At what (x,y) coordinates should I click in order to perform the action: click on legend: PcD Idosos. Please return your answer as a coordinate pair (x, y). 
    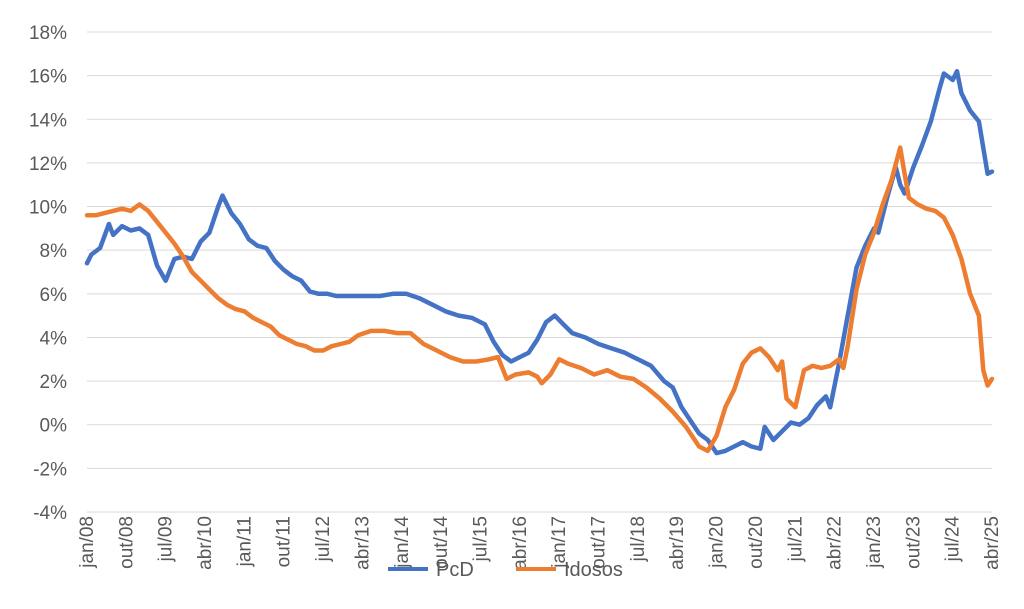
    Looking at the image, I should click on (505, 570).